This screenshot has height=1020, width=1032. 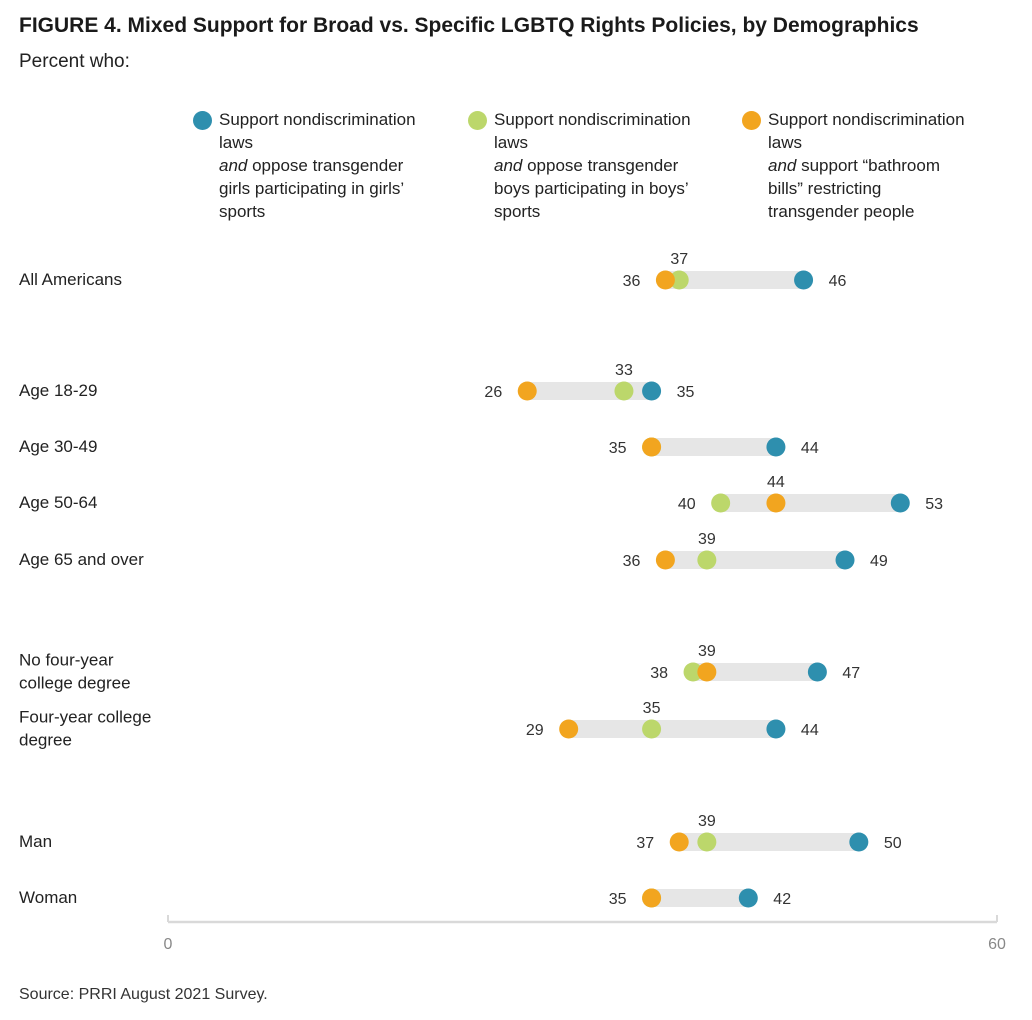 I want to click on value-label-low: 26, so click(x=493, y=392).